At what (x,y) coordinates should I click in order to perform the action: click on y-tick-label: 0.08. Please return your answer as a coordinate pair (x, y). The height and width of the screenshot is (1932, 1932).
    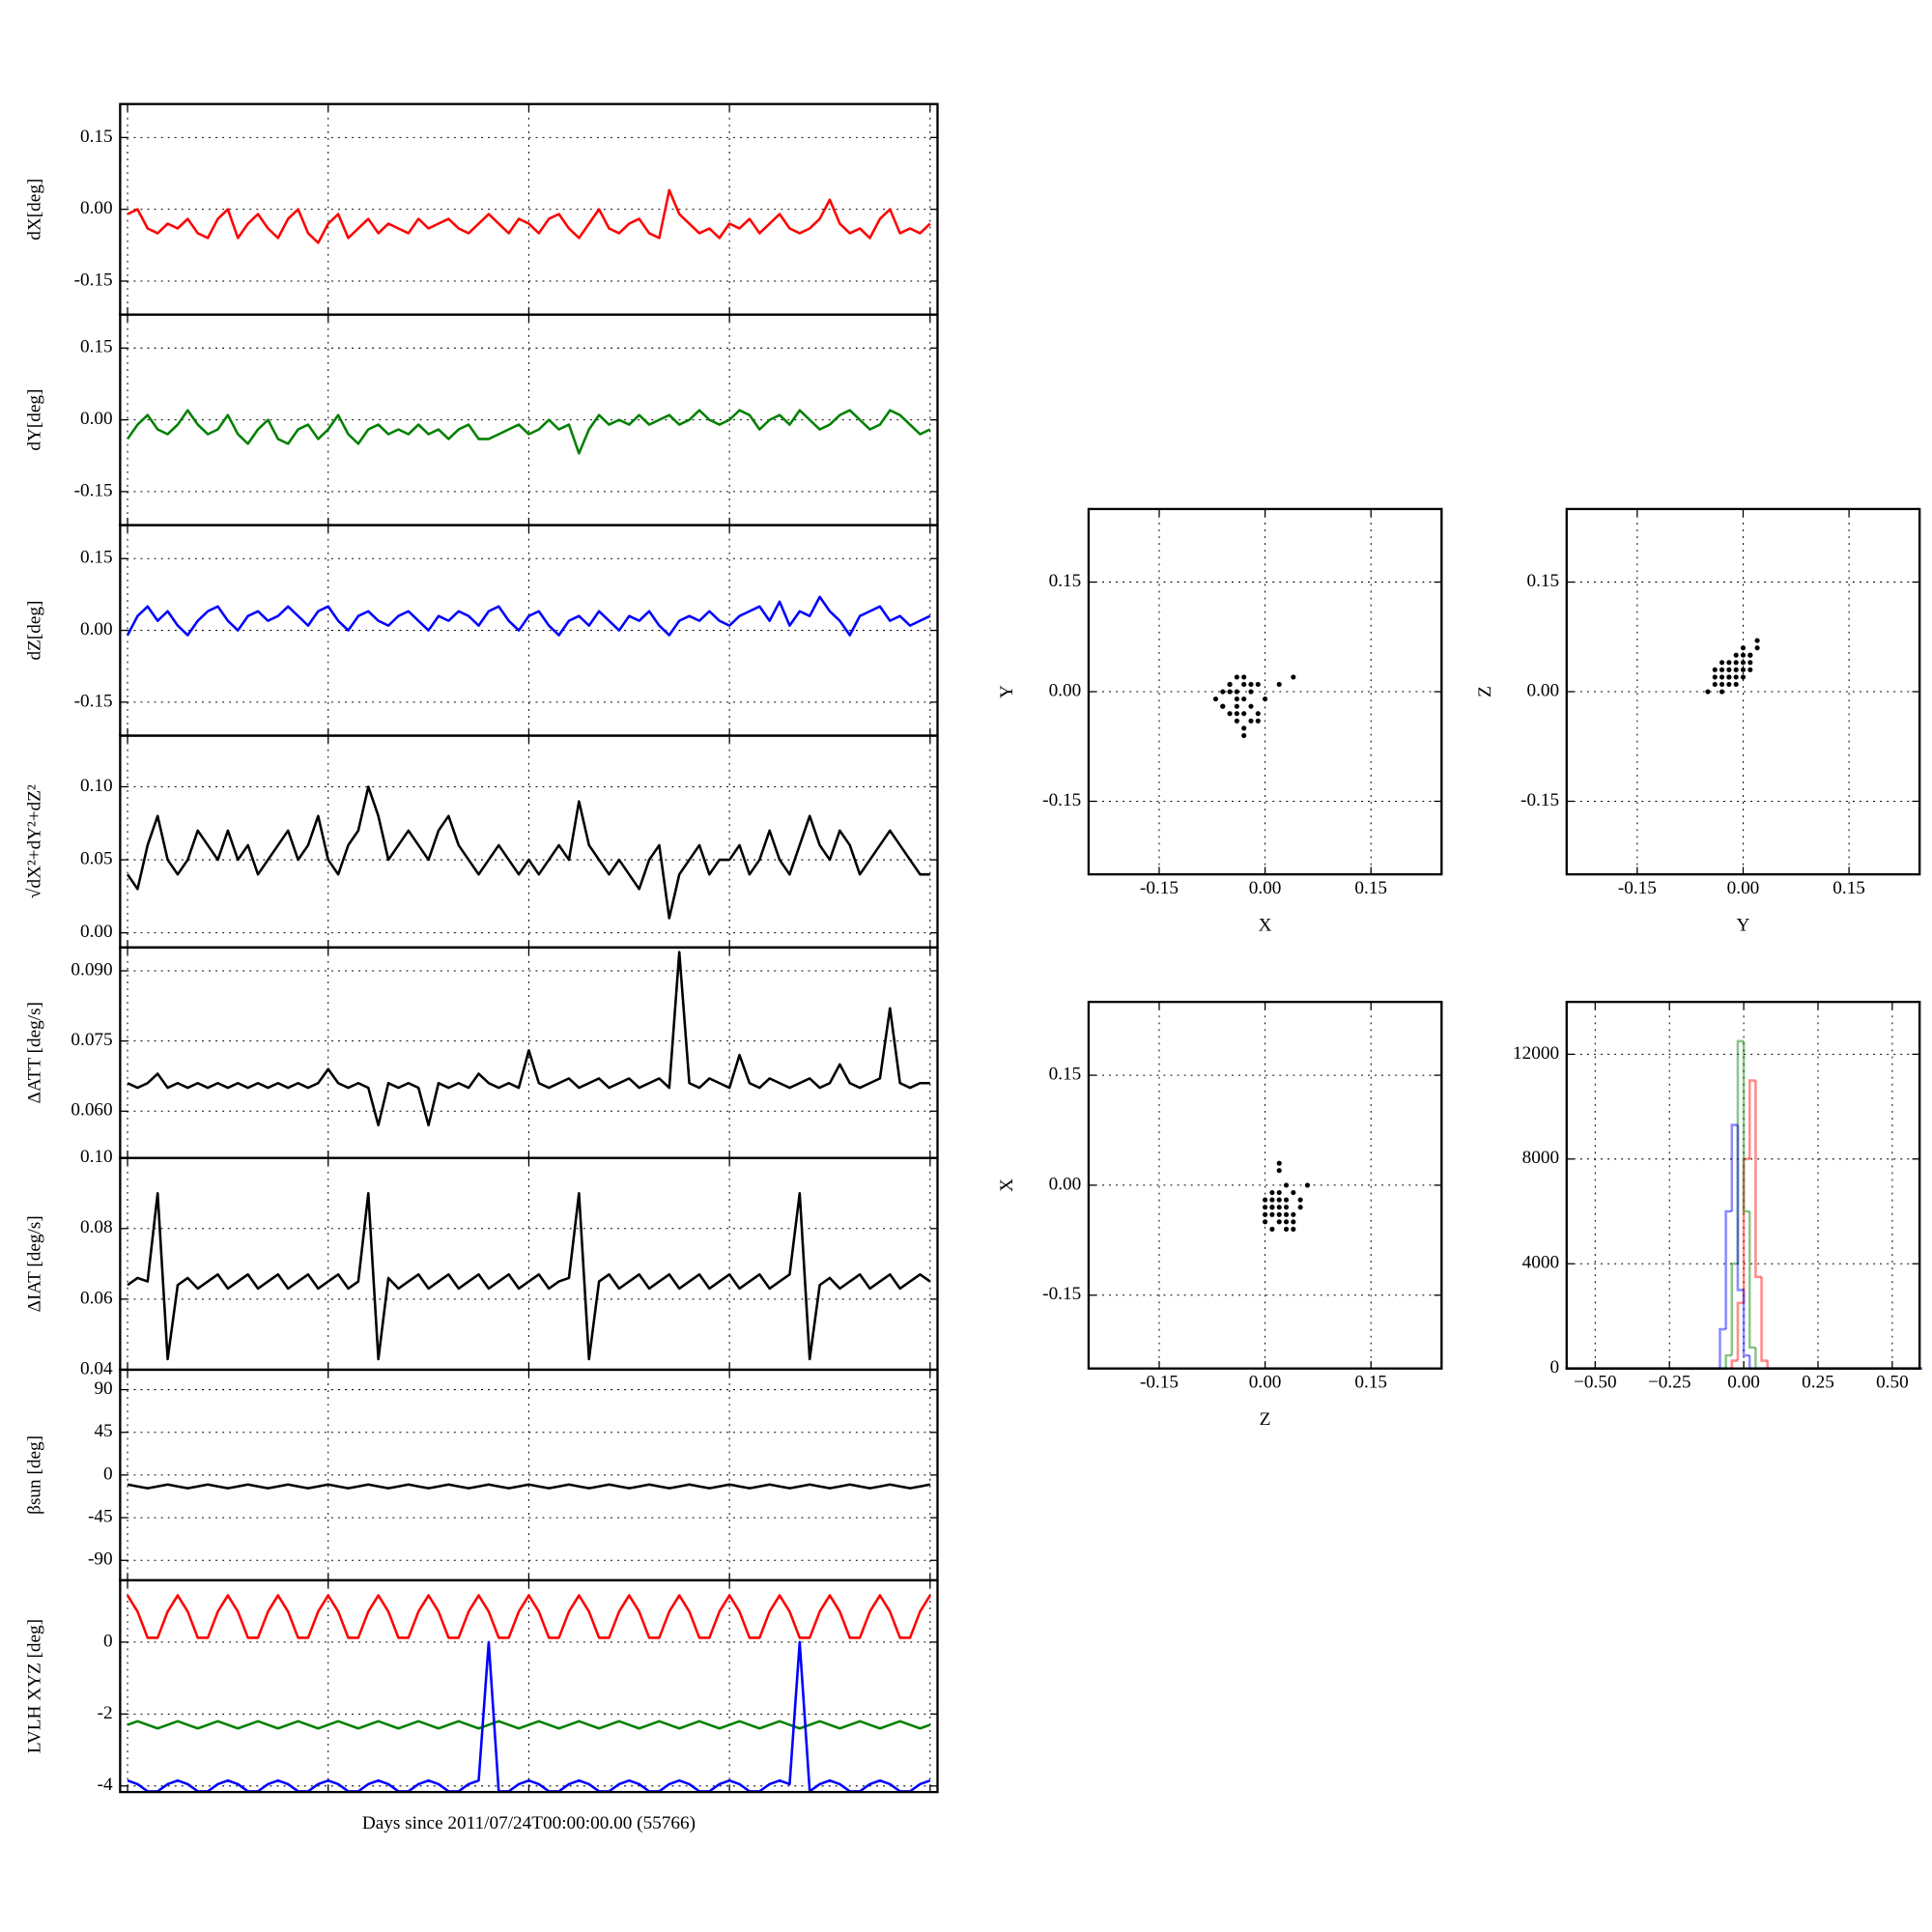
    Looking at the image, I should click on (96, 1227).